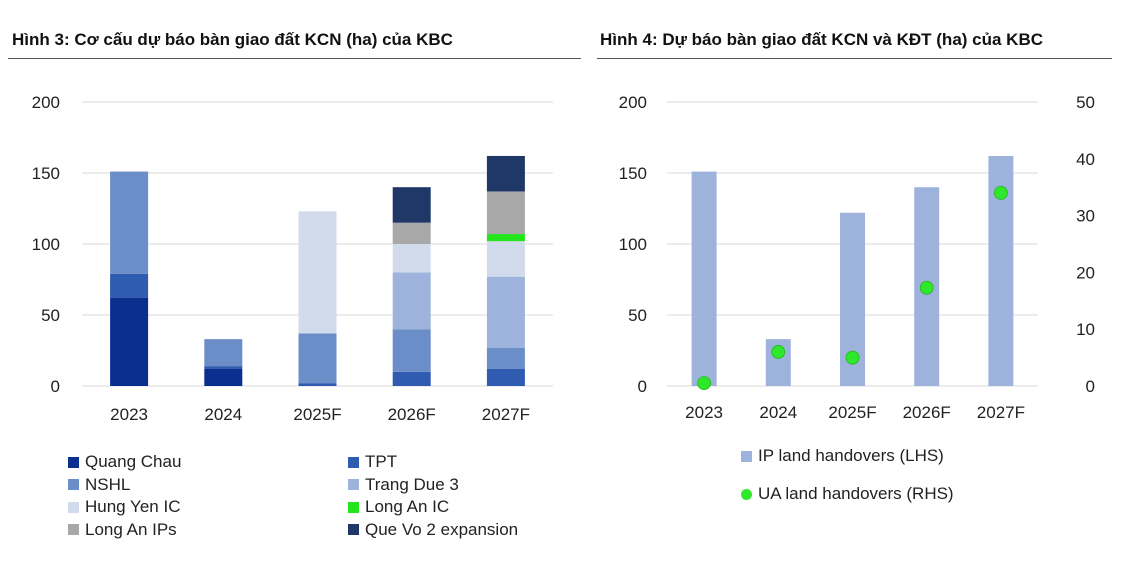 This screenshot has width=1124, height=566. I want to click on y-tick-label: 0, so click(55, 386).